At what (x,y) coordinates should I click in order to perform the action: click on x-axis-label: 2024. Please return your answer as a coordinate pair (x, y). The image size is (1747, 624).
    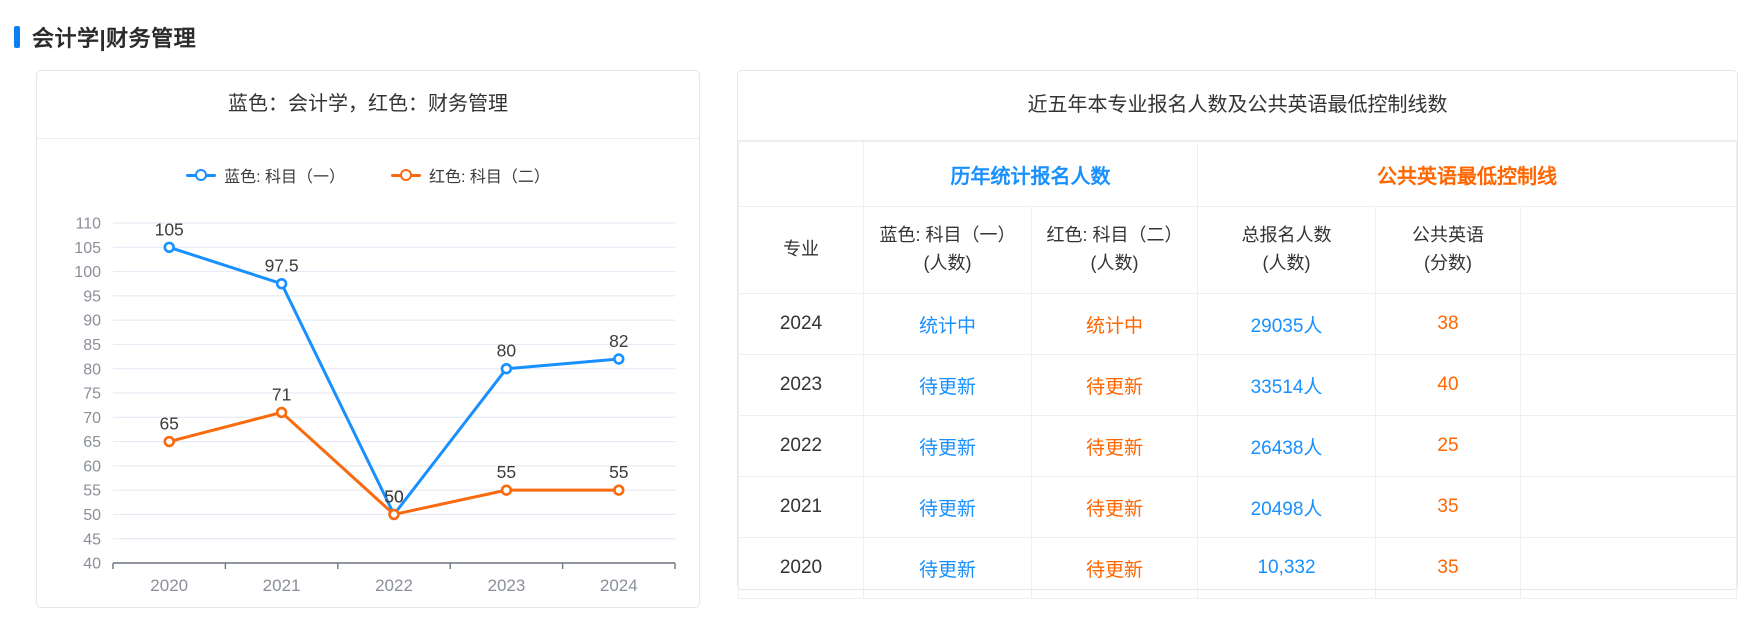
    Looking at the image, I should click on (619, 585).